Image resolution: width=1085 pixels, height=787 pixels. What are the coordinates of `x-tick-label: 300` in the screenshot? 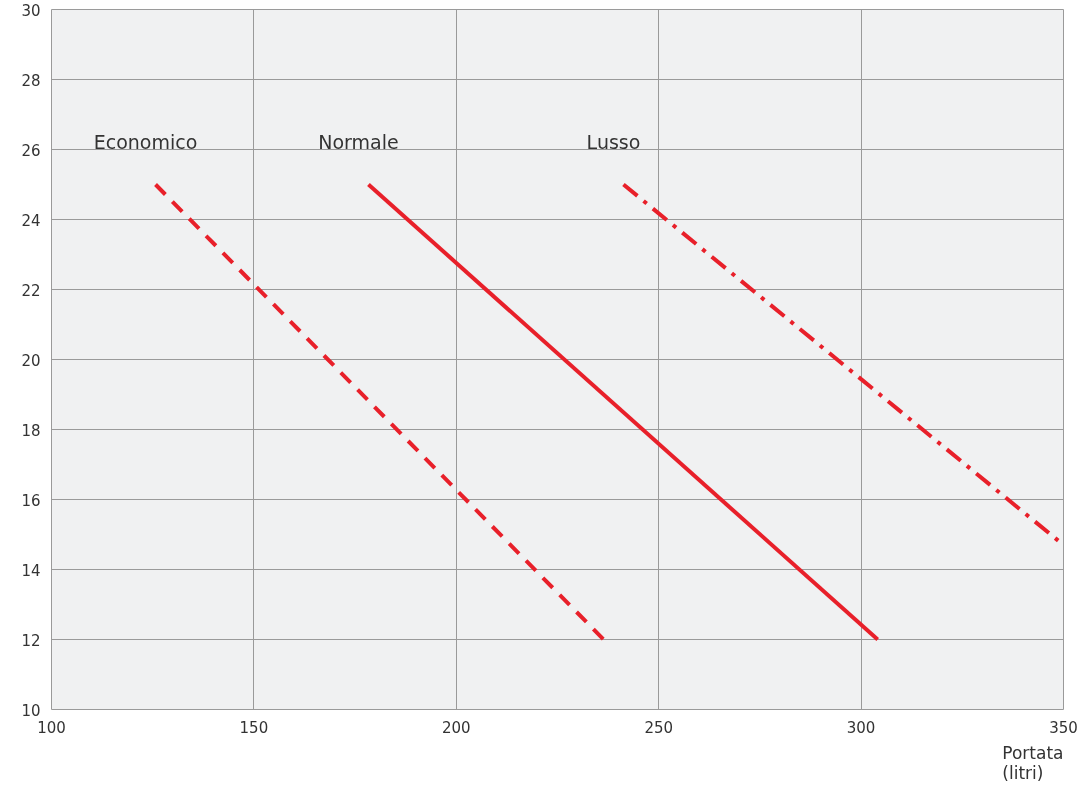 It's located at (861, 727).